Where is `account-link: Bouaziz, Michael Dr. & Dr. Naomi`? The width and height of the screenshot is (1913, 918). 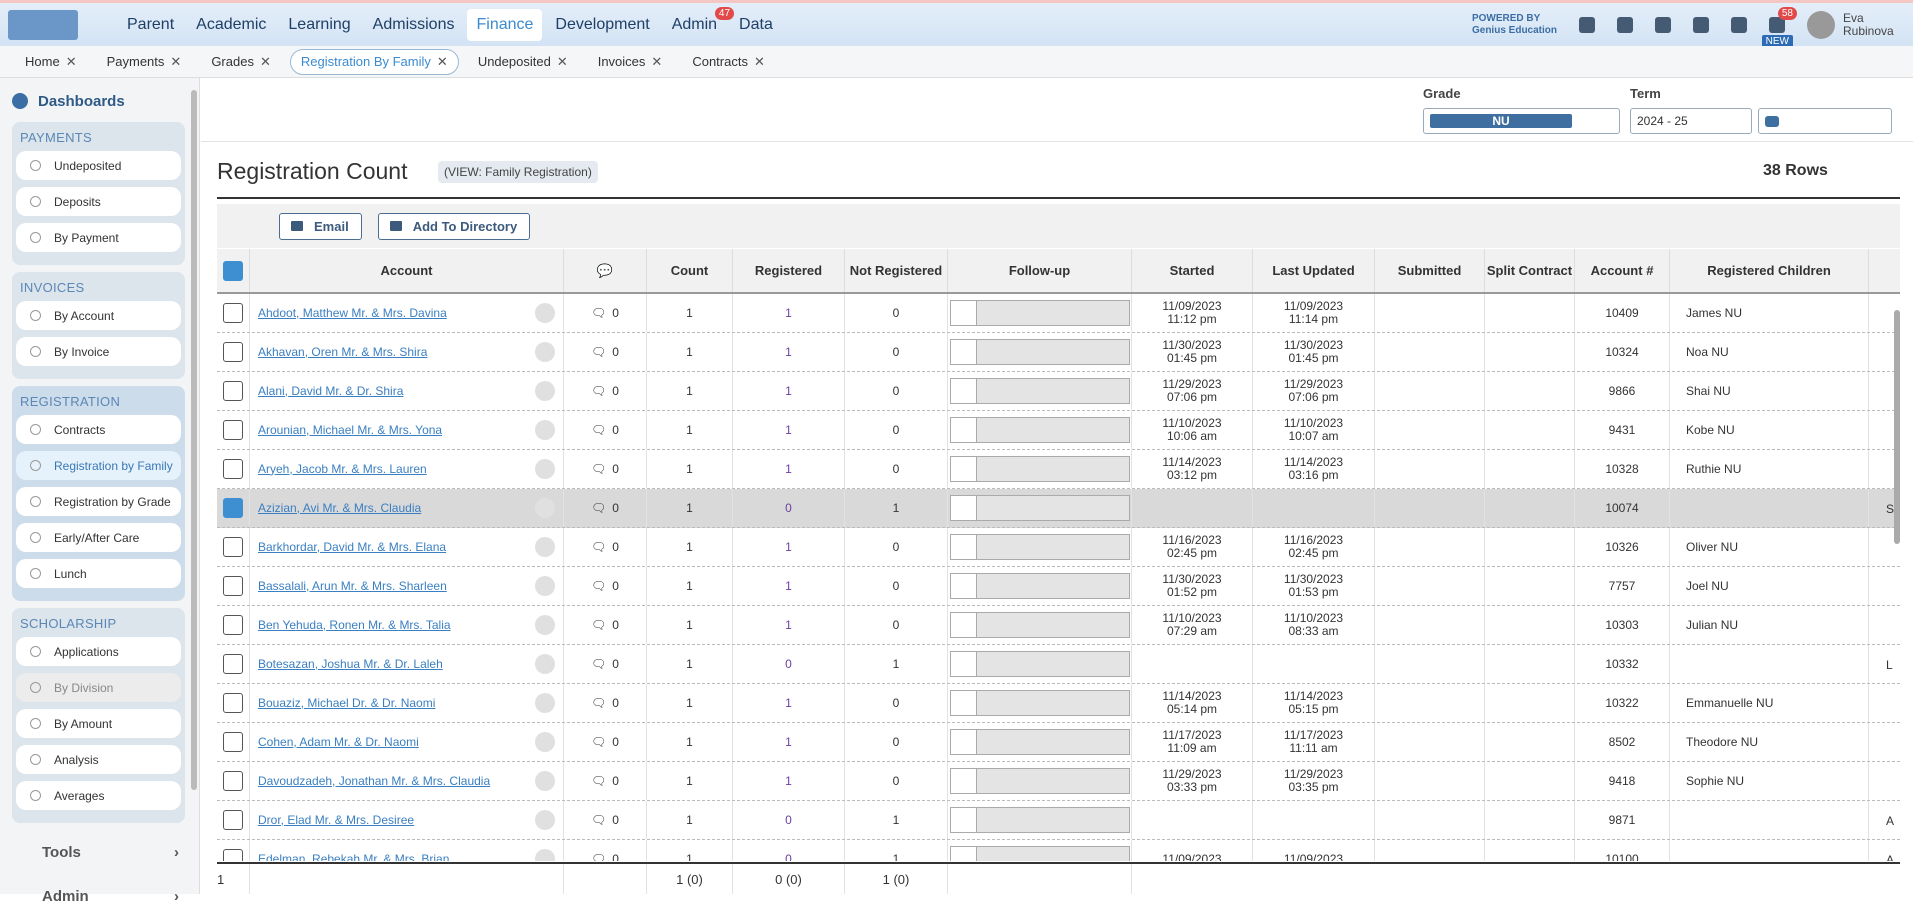 account-link: Bouaziz, Michael Dr. & Dr. Naomi is located at coordinates (347, 702).